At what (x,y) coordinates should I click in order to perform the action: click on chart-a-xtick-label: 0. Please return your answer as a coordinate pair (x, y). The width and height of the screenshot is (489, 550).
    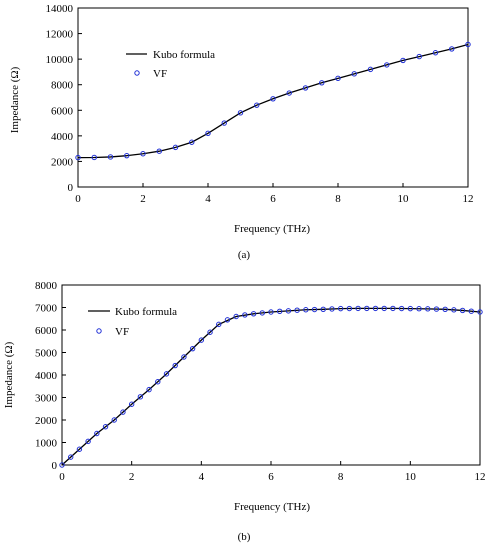
    Looking at the image, I should click on (78, 199).